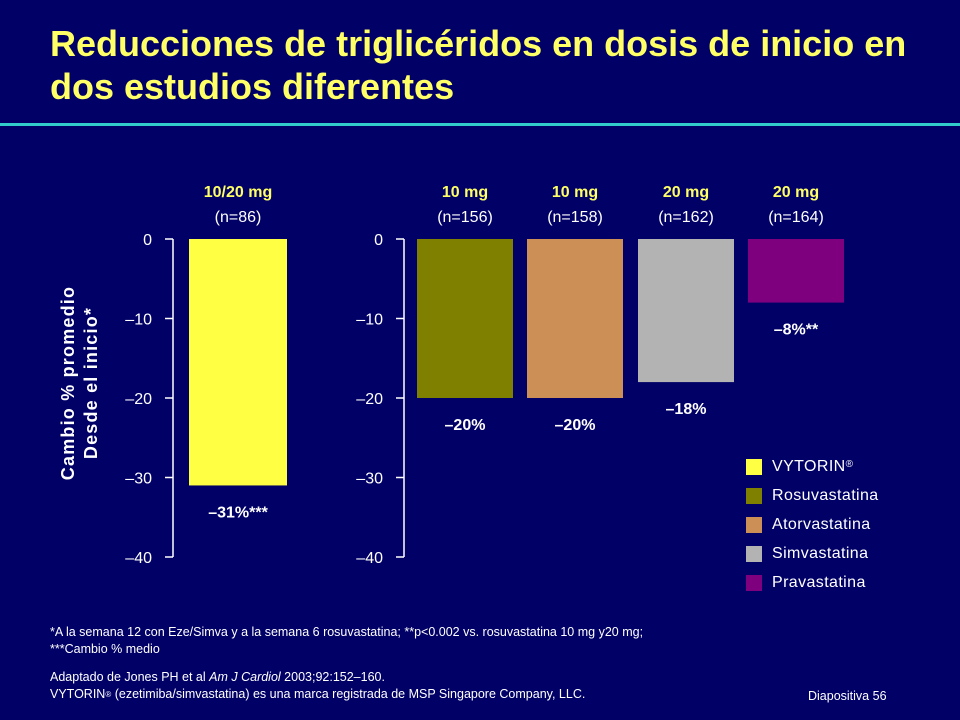 This screenshot has height=720, width=960. I want to click on n-label: (n=156), so click(465, 217).